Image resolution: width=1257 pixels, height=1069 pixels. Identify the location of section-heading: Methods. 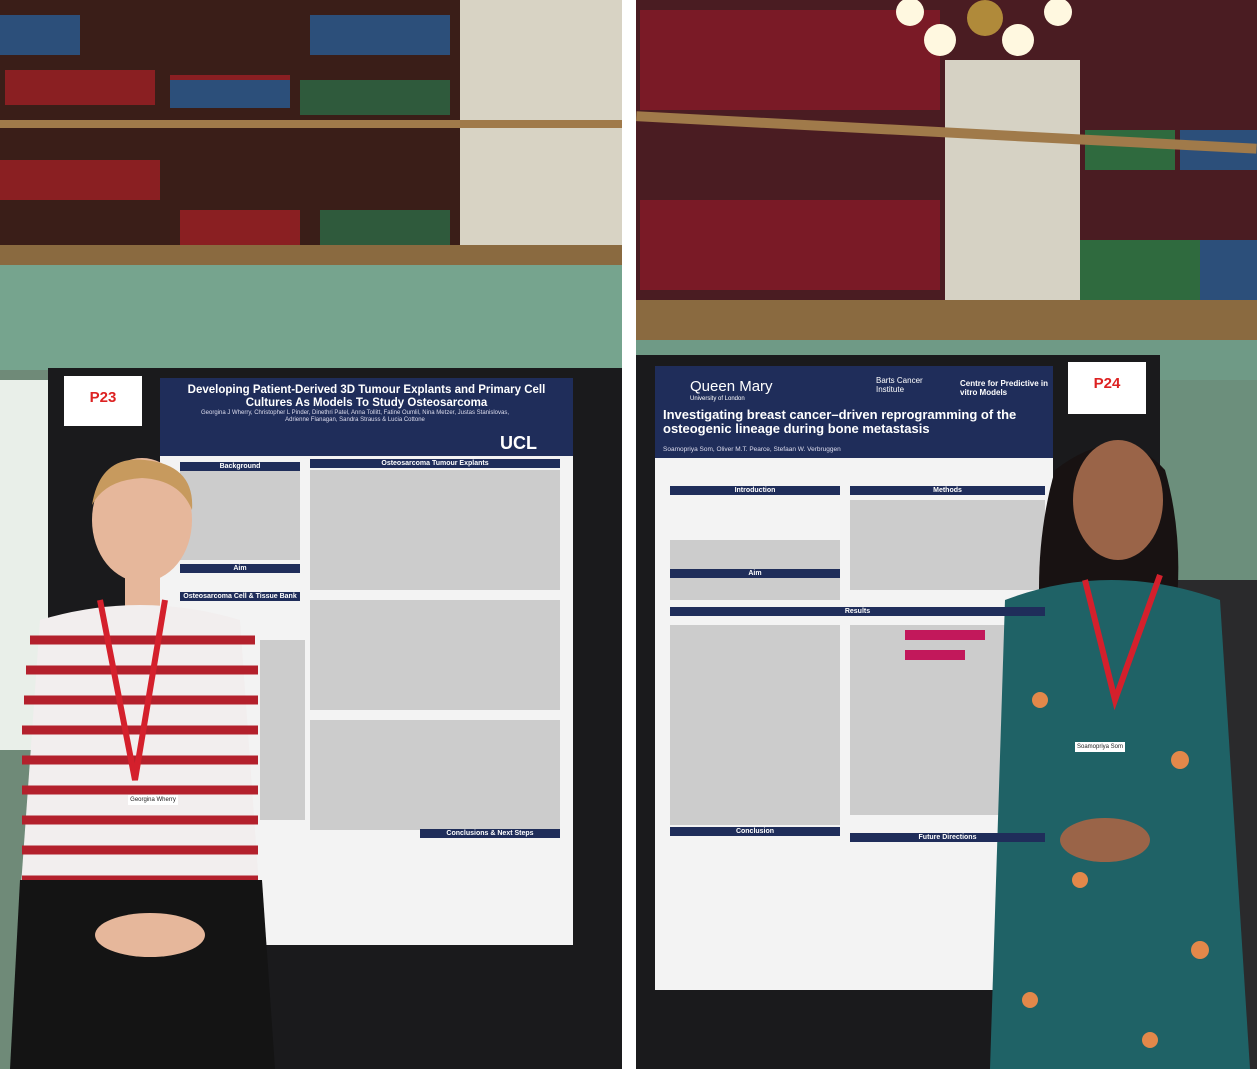
(947, 490).